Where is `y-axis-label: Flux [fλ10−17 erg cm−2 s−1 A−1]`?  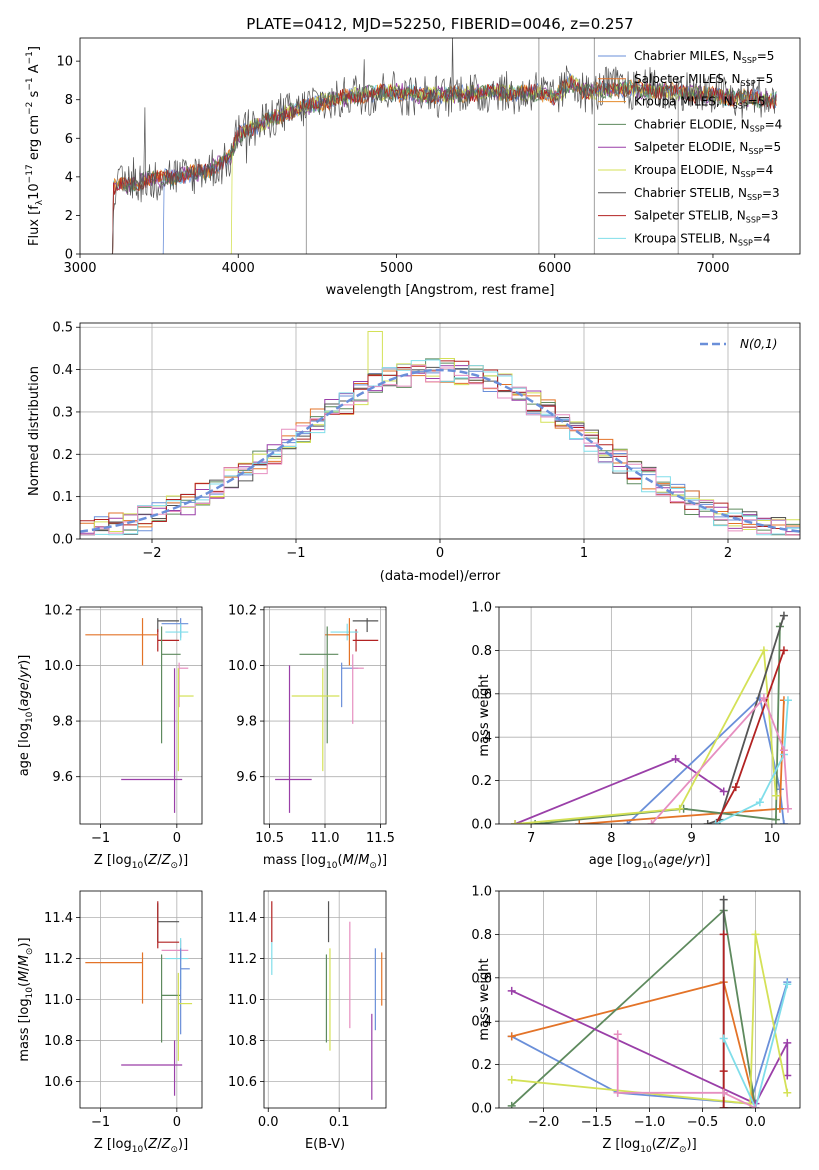 y-axis-label: Flux [fλ10−17 erg cm−2 s−1 A−1] is located at coordinates (35, 146).